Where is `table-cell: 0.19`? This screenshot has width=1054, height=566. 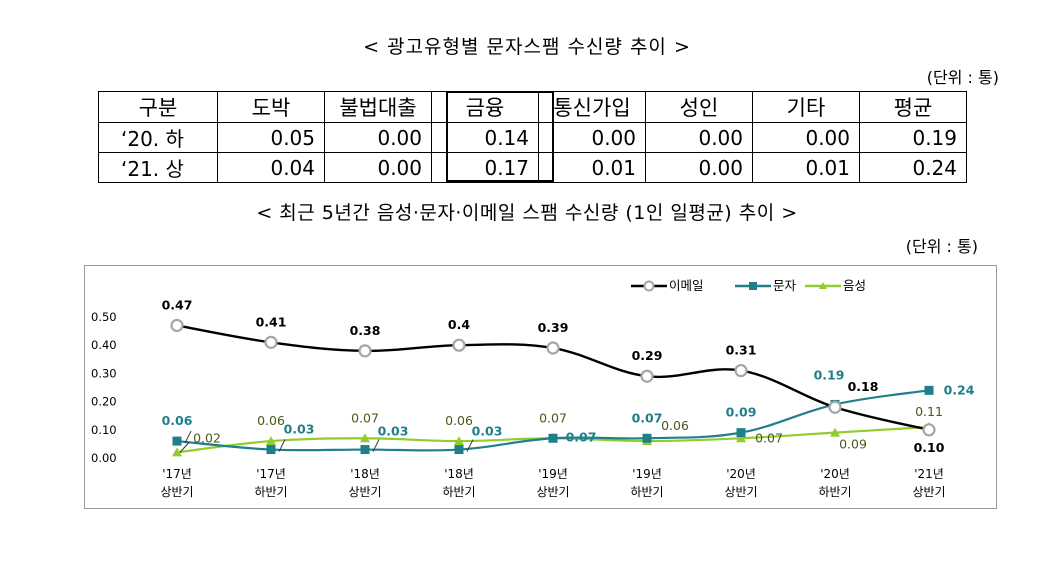 table-cell: 0.19 is located at coordinates (913, 137).